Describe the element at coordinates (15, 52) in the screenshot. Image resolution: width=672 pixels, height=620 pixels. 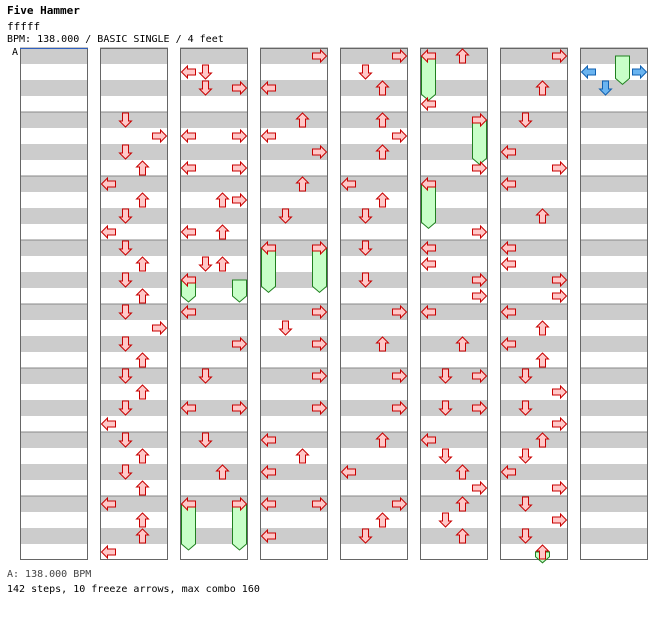
I see `bpm-marker: A` at that location.